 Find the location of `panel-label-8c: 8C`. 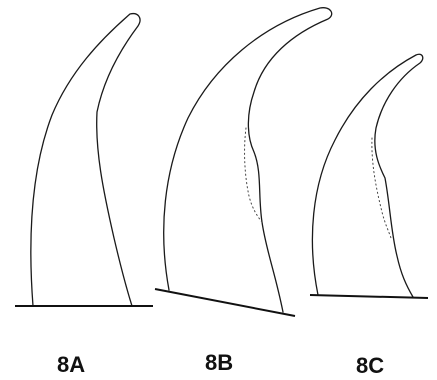

panel-label-8c: 8C is located at coordinates (370, 365).